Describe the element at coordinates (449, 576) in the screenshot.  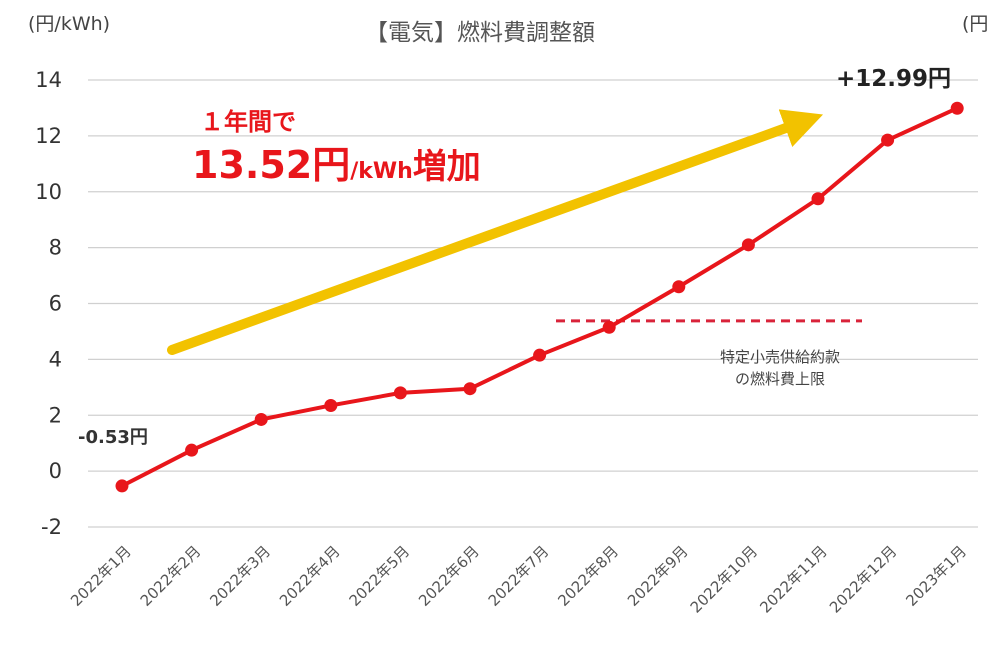
I see `x-tick-label: 2022年6月` at that location.